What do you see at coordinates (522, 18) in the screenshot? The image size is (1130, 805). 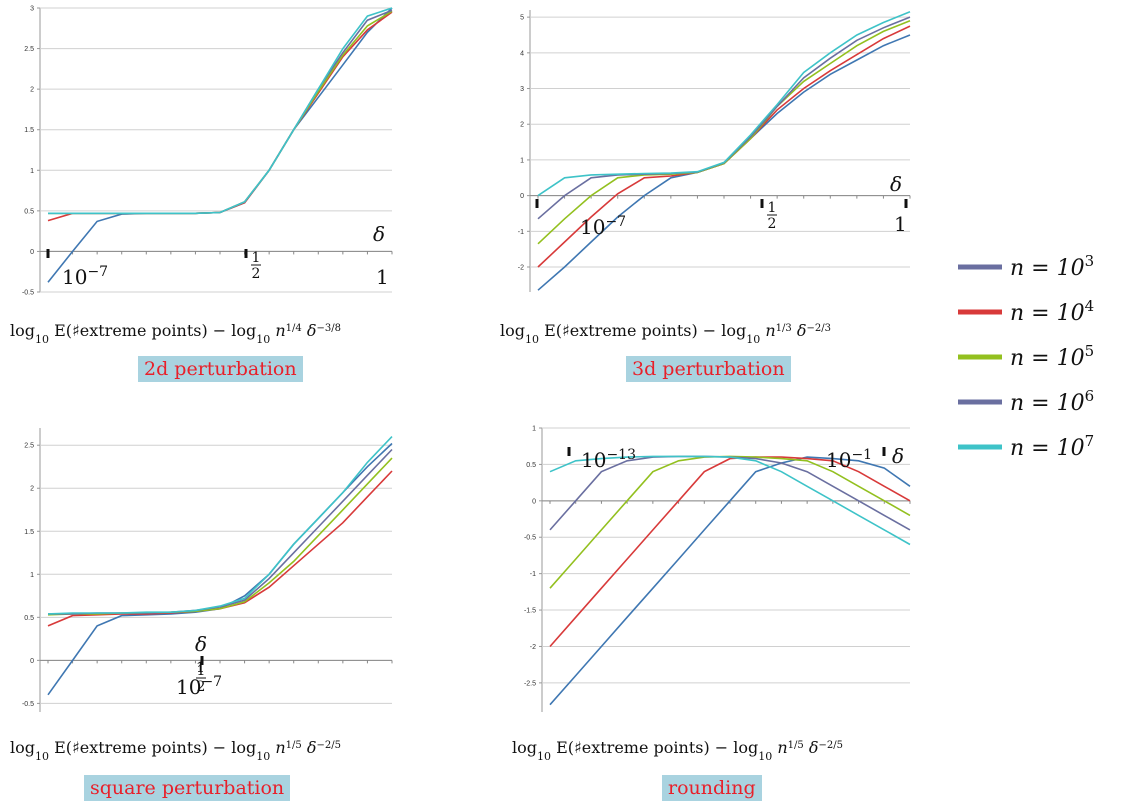 I see `y-tick-label: 5` at bounding box center [522, 18].